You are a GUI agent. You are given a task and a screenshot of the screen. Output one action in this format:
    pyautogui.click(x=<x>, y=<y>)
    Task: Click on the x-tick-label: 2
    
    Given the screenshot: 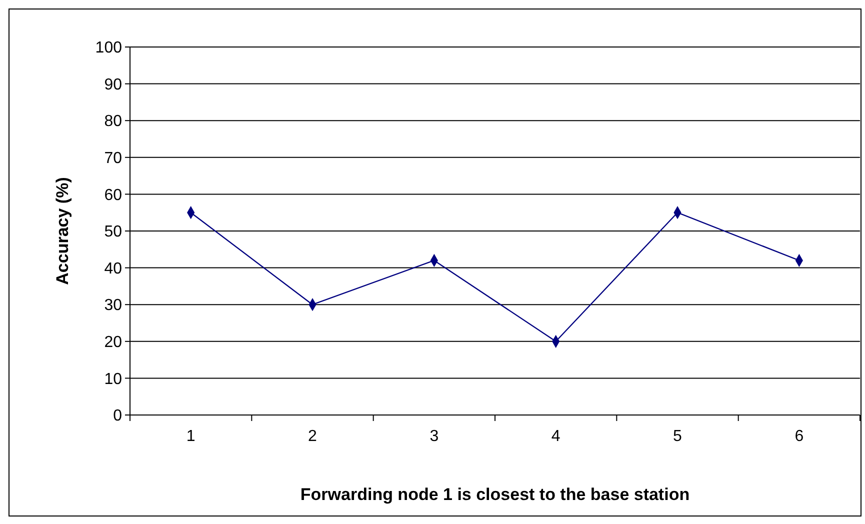 What is the action you would take?
    pyautogui.click(x=313, y=436)
    